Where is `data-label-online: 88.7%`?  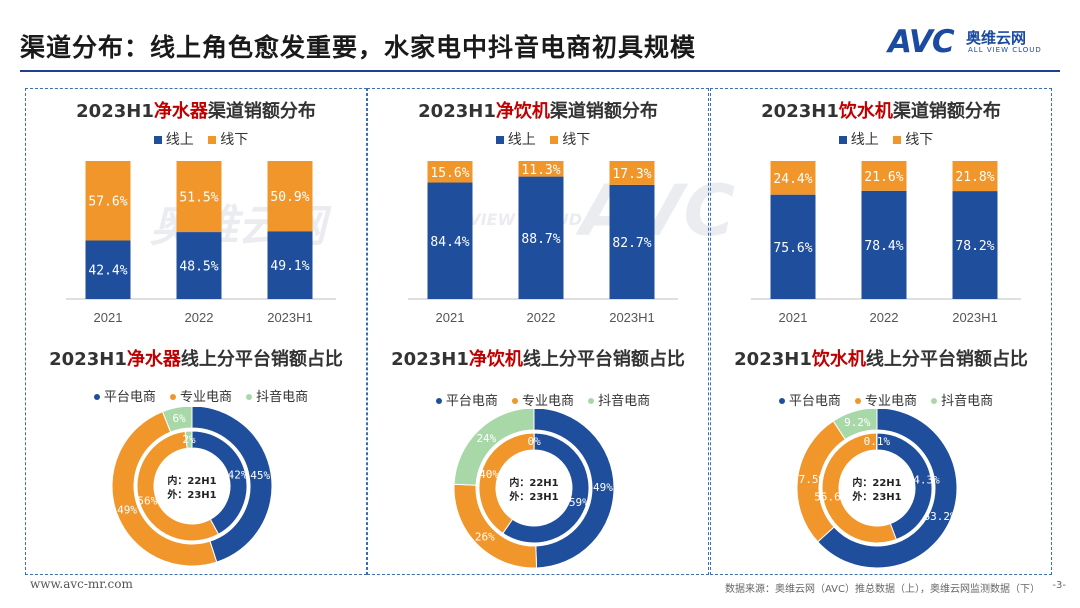 data-label-online: 88.7% is located at coordinates (540, 239).